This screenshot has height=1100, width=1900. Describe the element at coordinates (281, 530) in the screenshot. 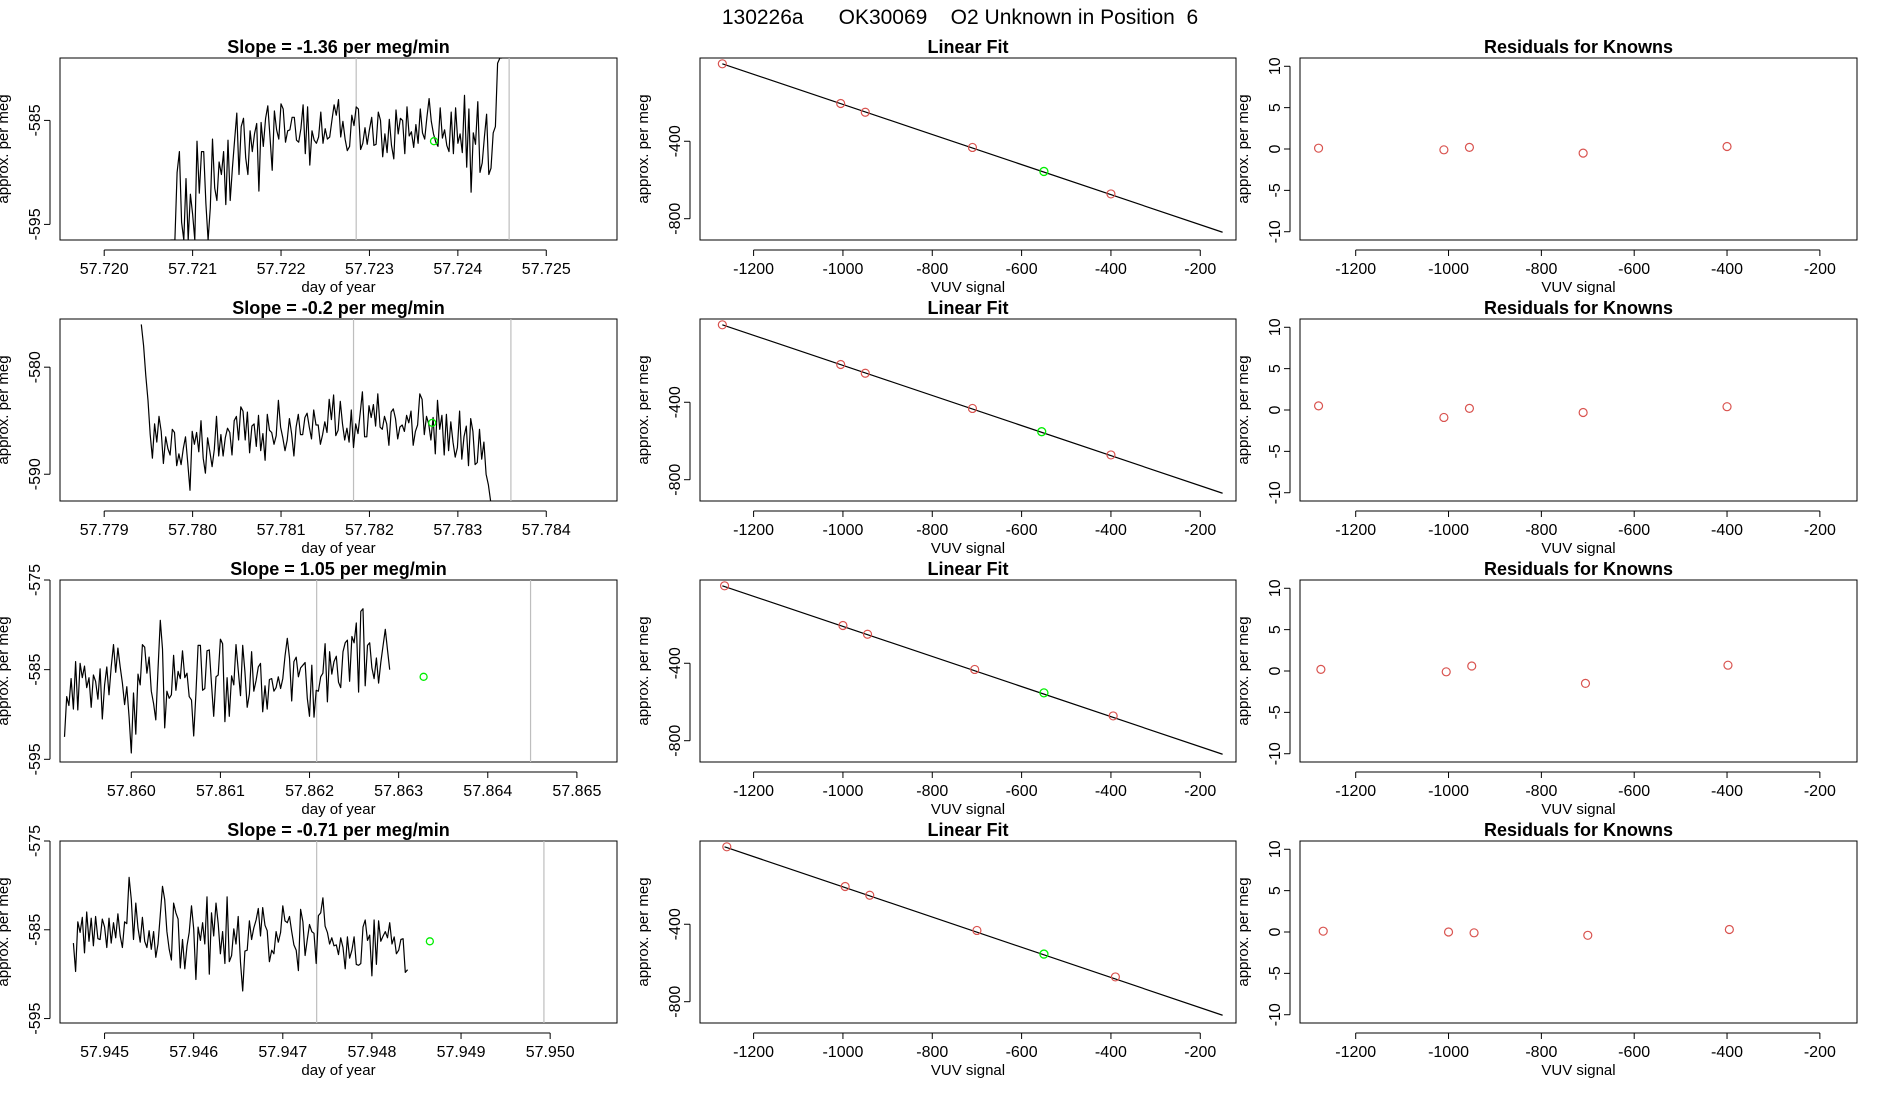

I see `x-tick-label: 57.781` at that location.